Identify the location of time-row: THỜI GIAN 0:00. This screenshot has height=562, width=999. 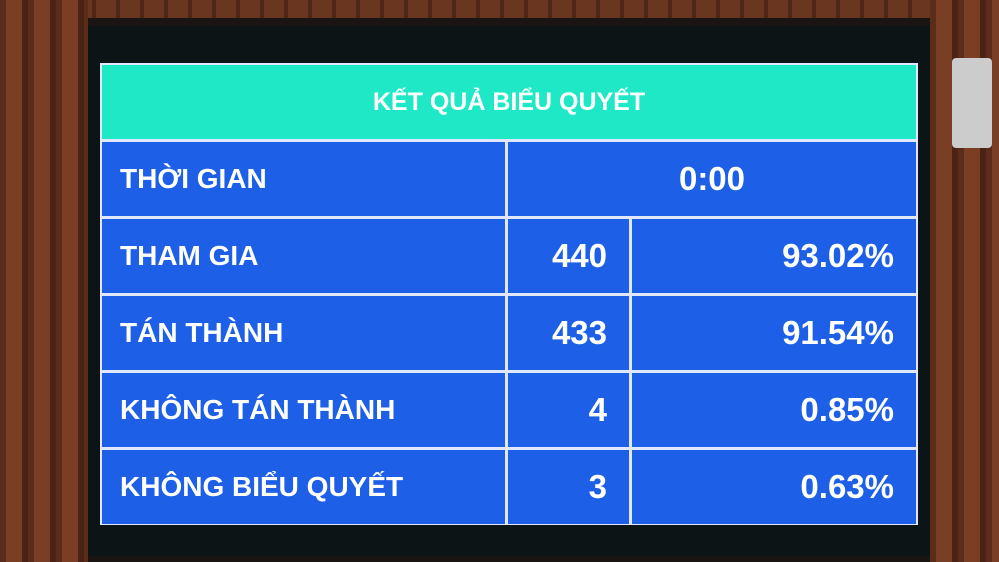
(509, 179).